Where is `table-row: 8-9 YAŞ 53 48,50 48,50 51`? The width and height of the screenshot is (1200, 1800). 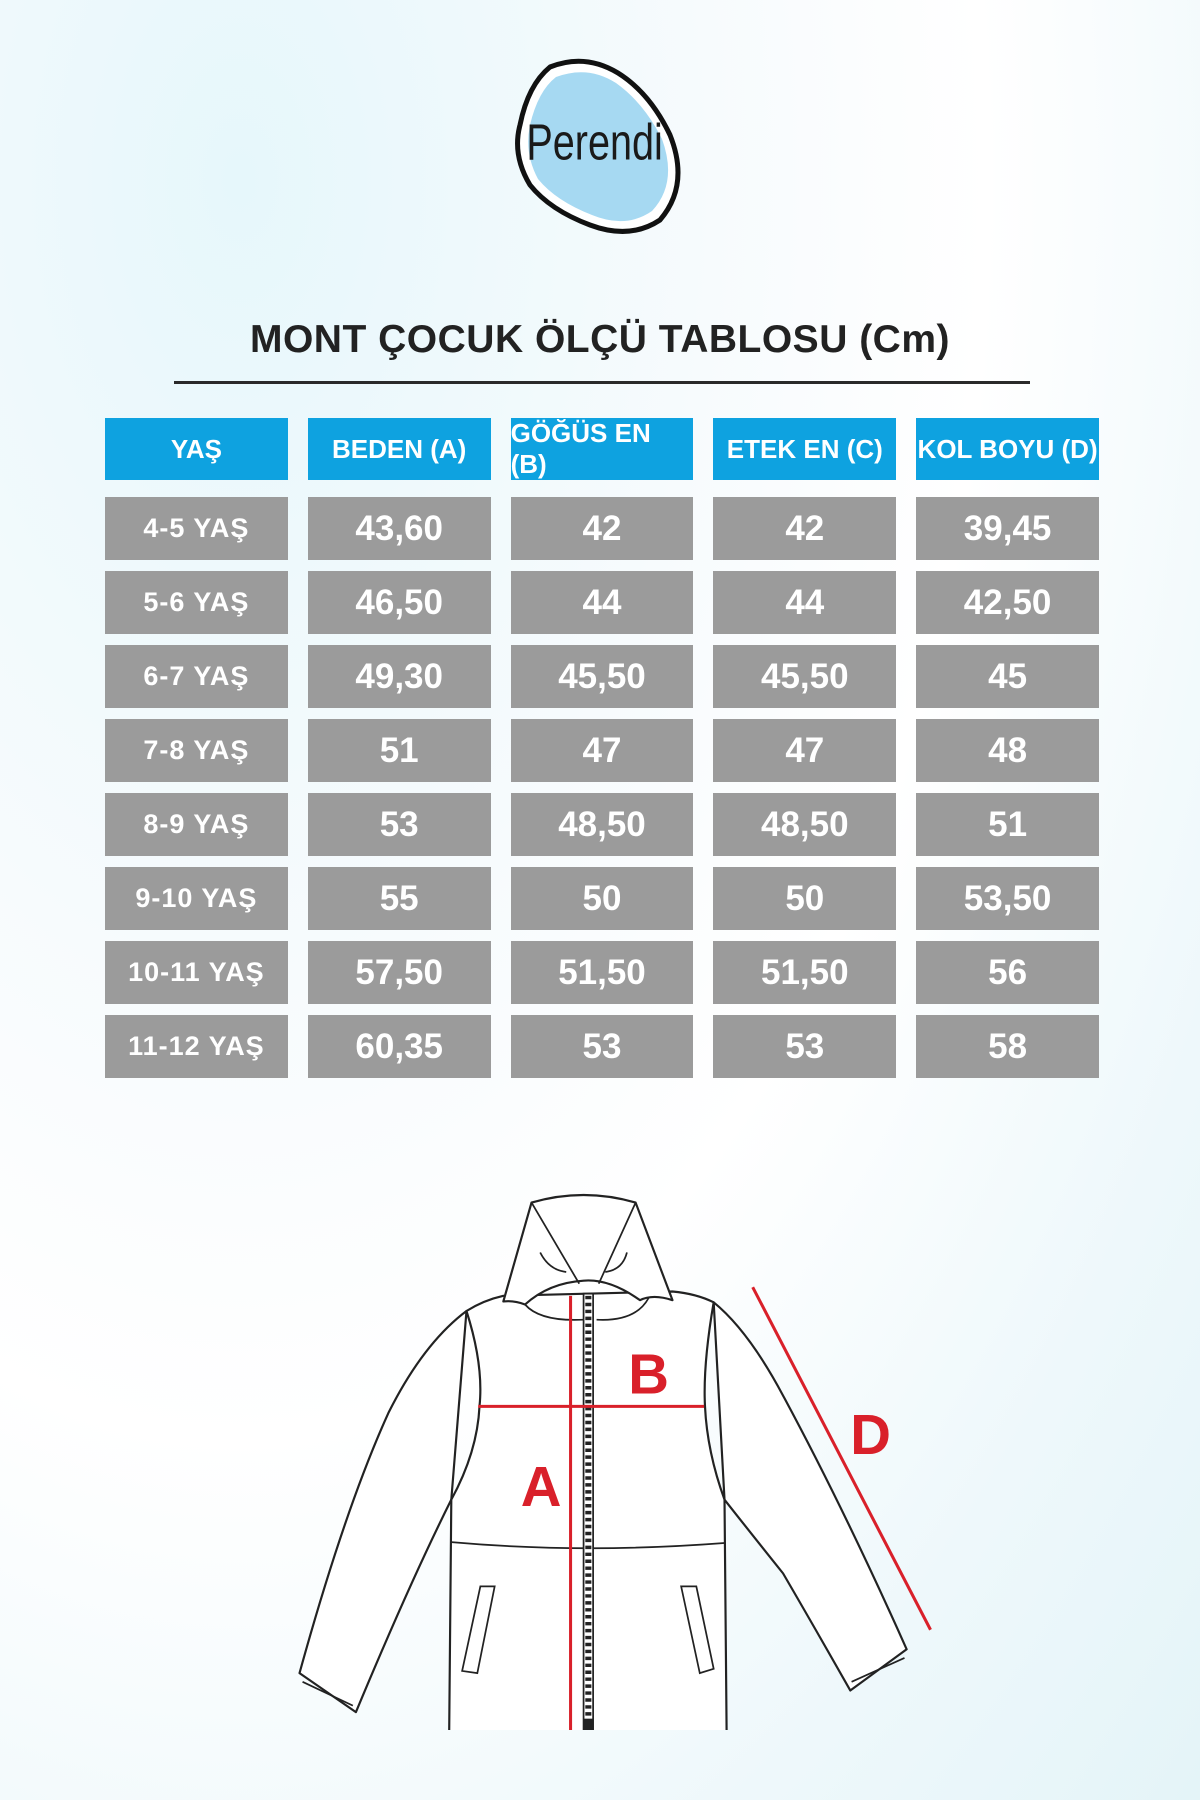 table-row: 8-9 YAŞ 53 48,50 48,50 51 is located at coordinates (602, 824).